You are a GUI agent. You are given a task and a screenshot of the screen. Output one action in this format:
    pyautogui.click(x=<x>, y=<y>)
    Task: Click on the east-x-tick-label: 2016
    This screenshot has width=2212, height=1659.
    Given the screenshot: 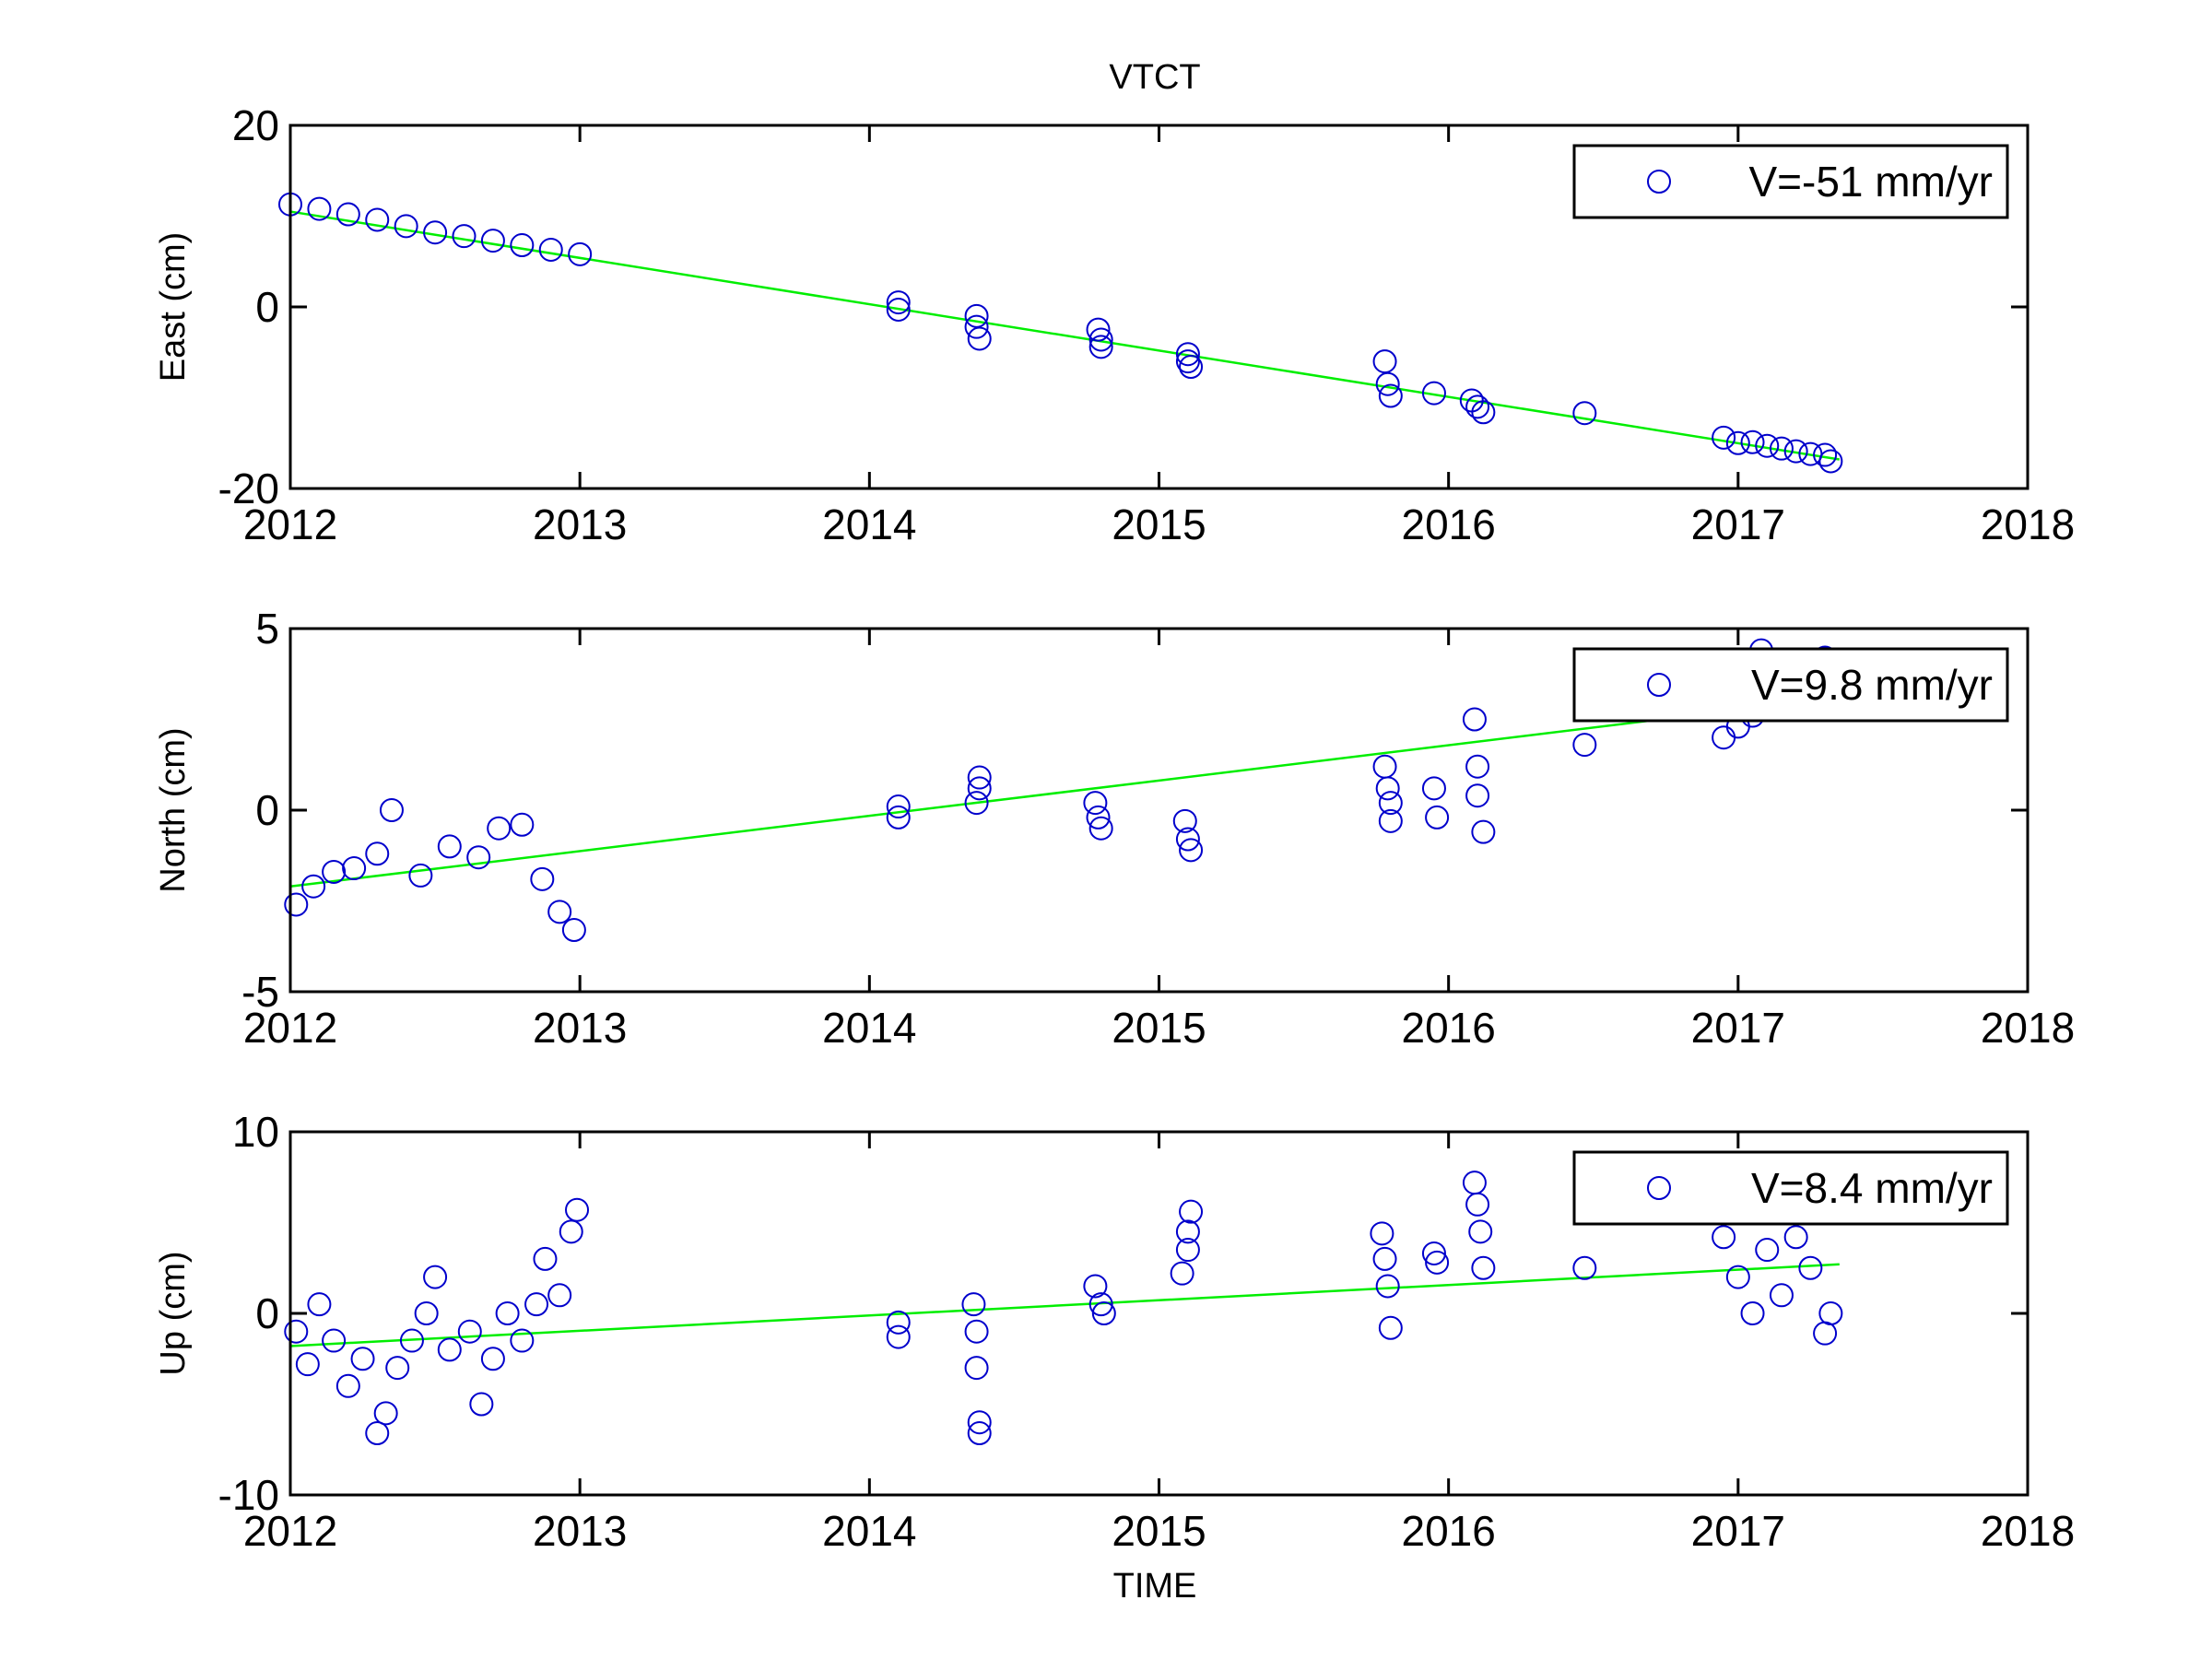 What is the action you would take?
    pyautogui.click(x=1448, y=524)
    